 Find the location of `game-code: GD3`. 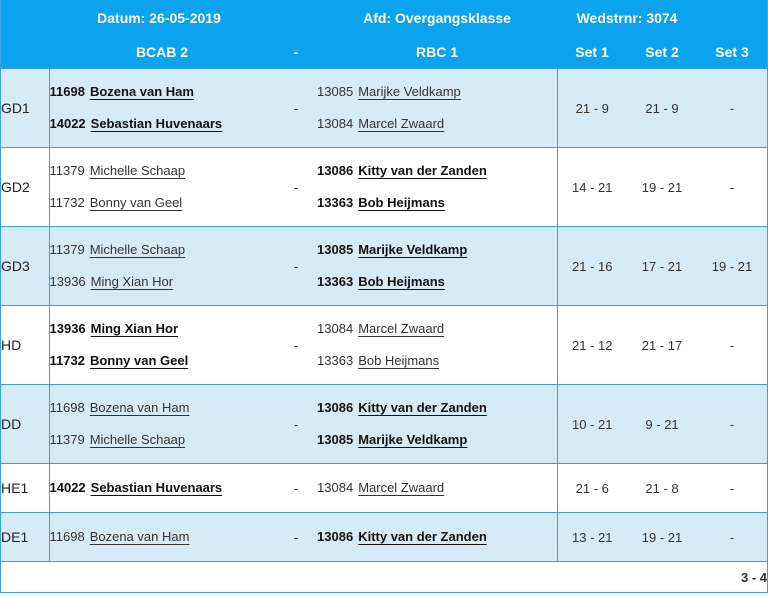

game-code: GD3 is located at coordinates (25, 266).